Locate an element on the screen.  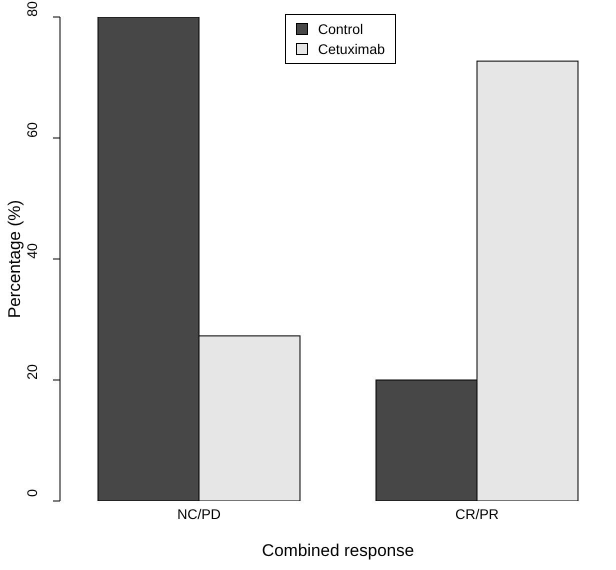
y-axis-title: Percentage (%) is located at coordinates (14, 259).